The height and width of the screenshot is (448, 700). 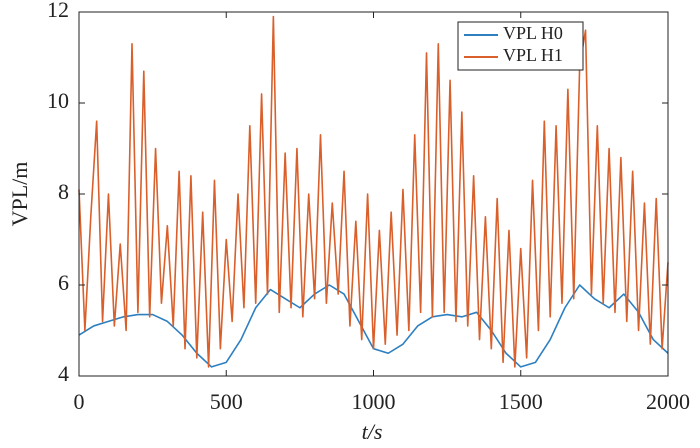 What do you see at coordinates (533, 33) in the screenshot?
I see `legend-label: VPL H0` at bounding box center [533, 33].